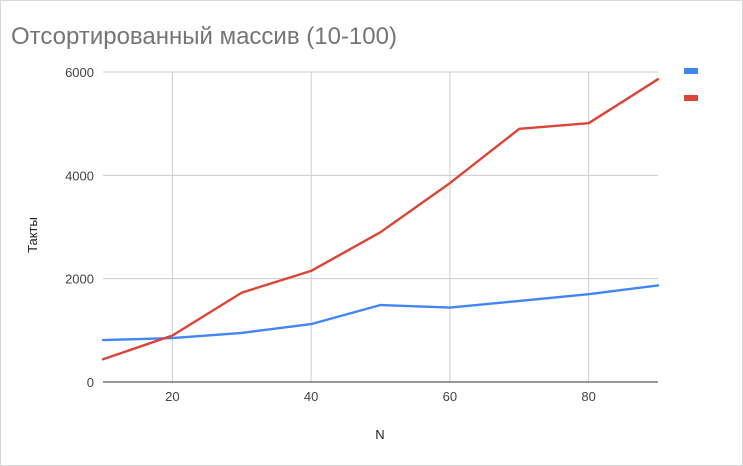 This screenshot has width=743, height=466. What do you see at coordinates (90, 382) in the screenshot?
I see `y-tick-label: 0` at bounding box center [90, 382].